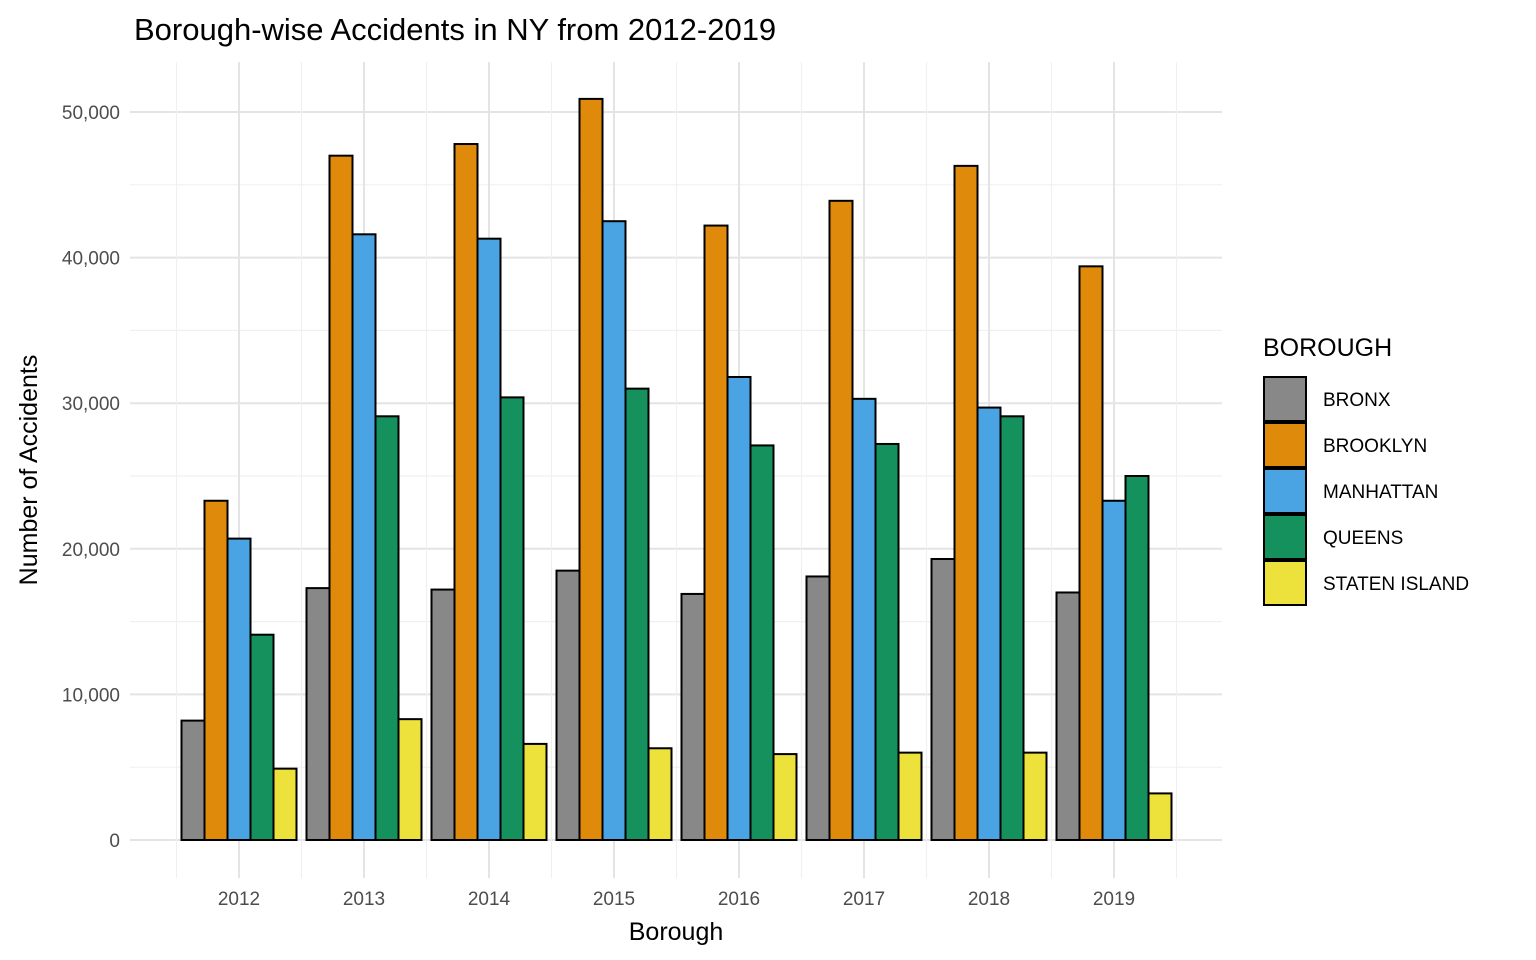 Image resolution: width=1536 pixels, height=960 pixels. I want to click on x-tick-label: 2016, so click(739, 899).